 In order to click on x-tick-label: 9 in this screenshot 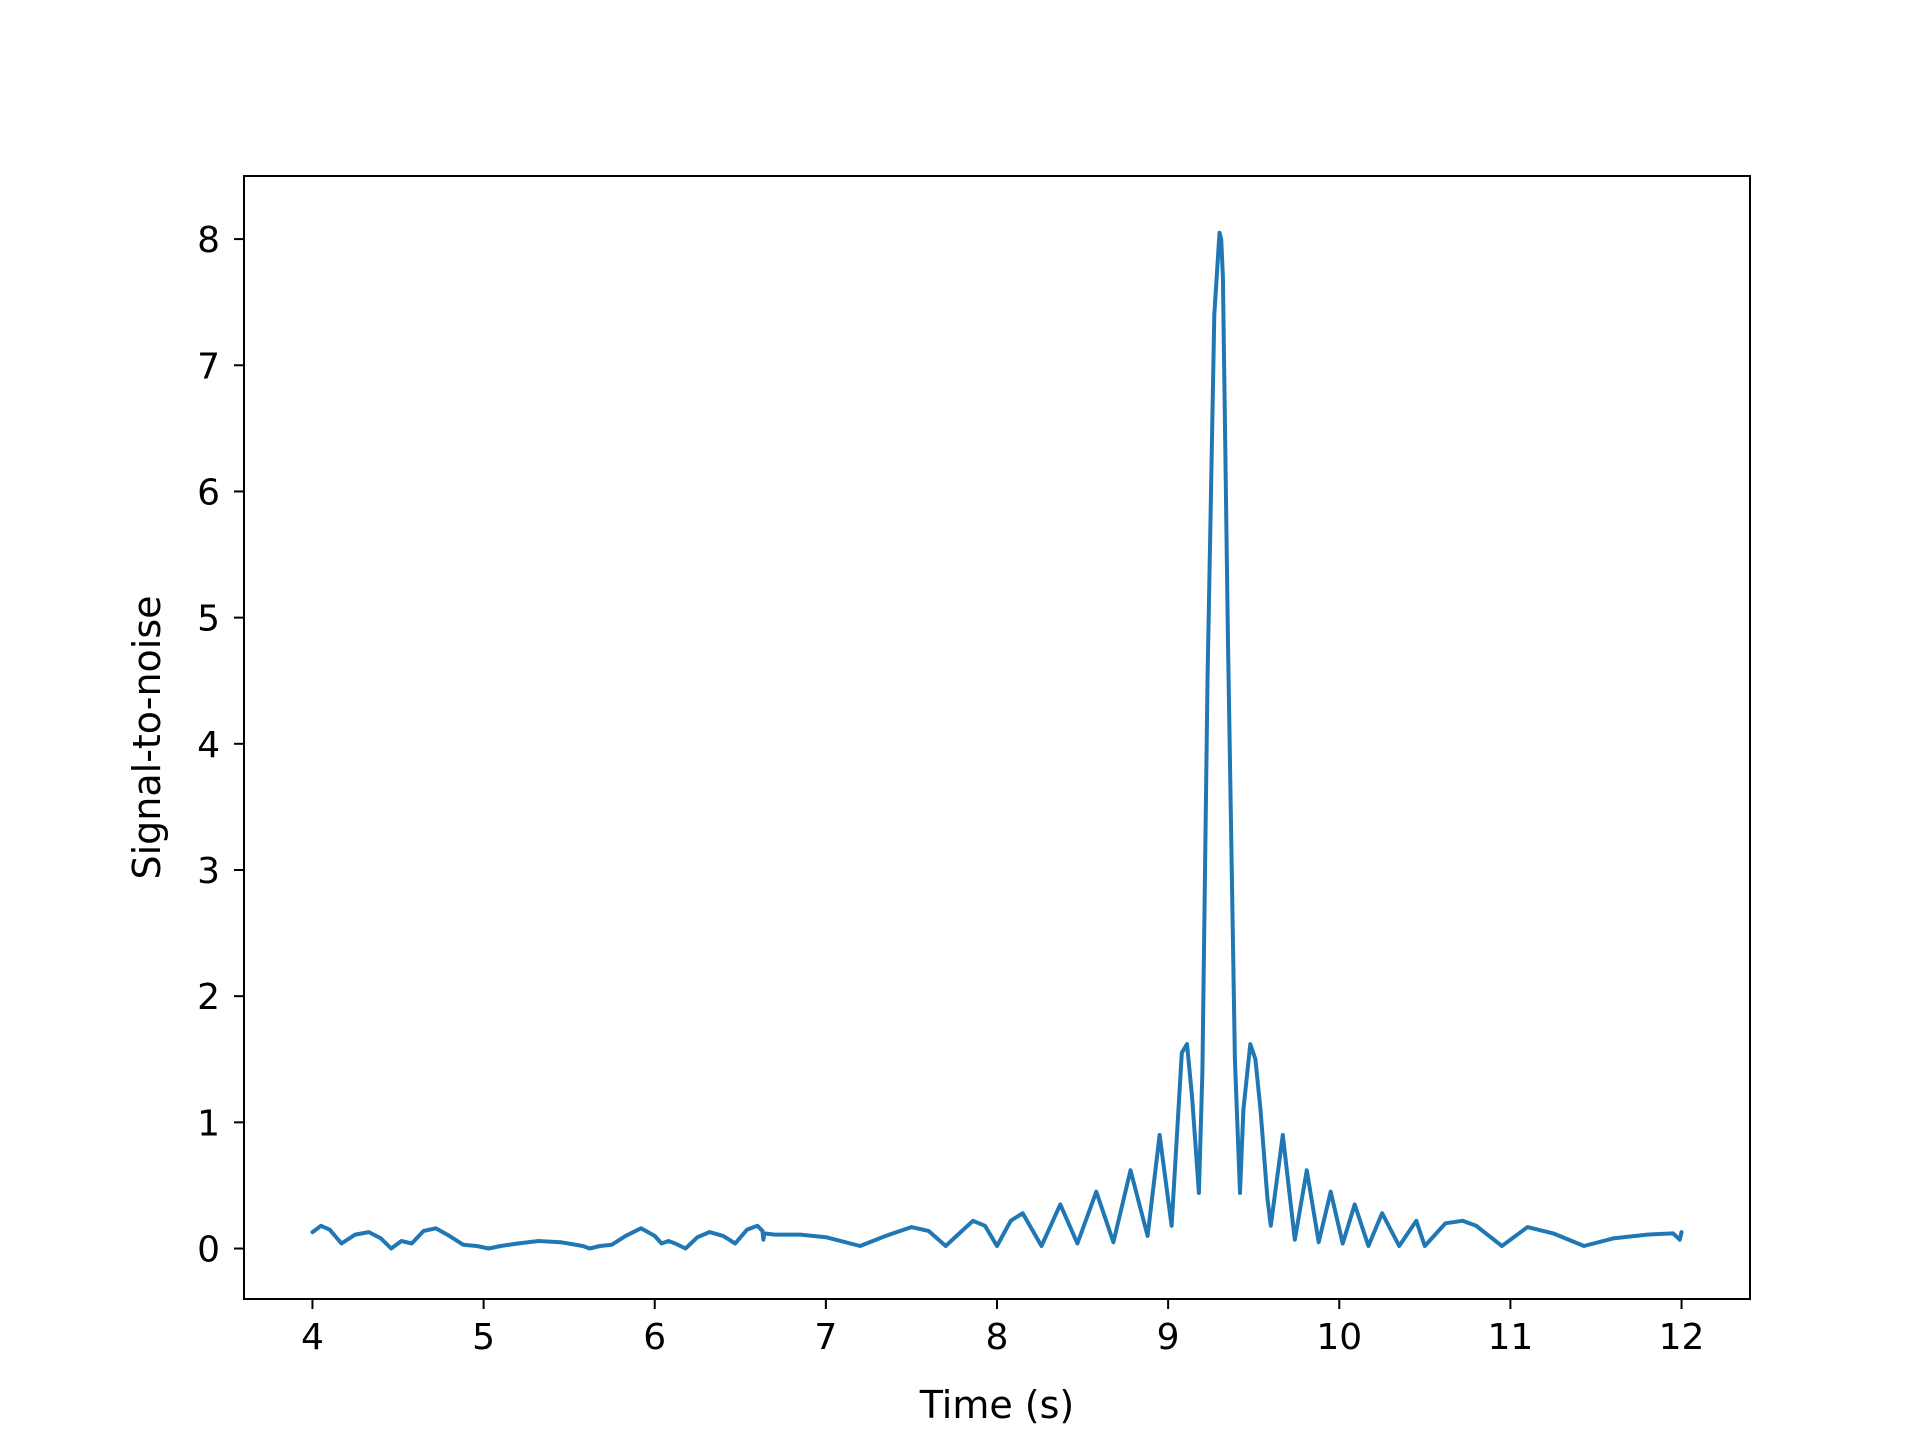, I will do `click(1168, 1337)`.